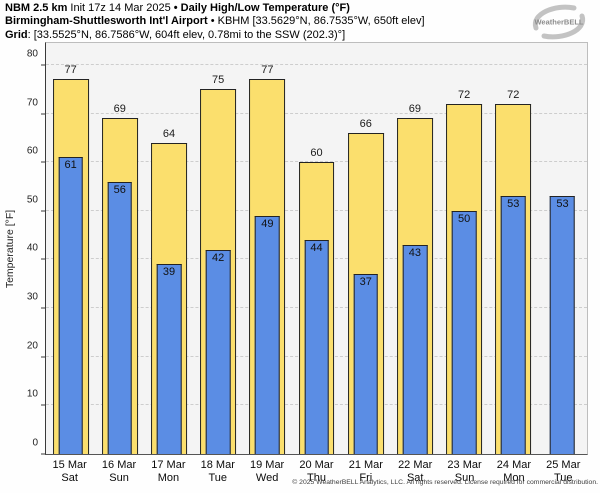  Describe the element at coordinates (316, 347) in the screenshot. I see `low-bar: 44` at that location.